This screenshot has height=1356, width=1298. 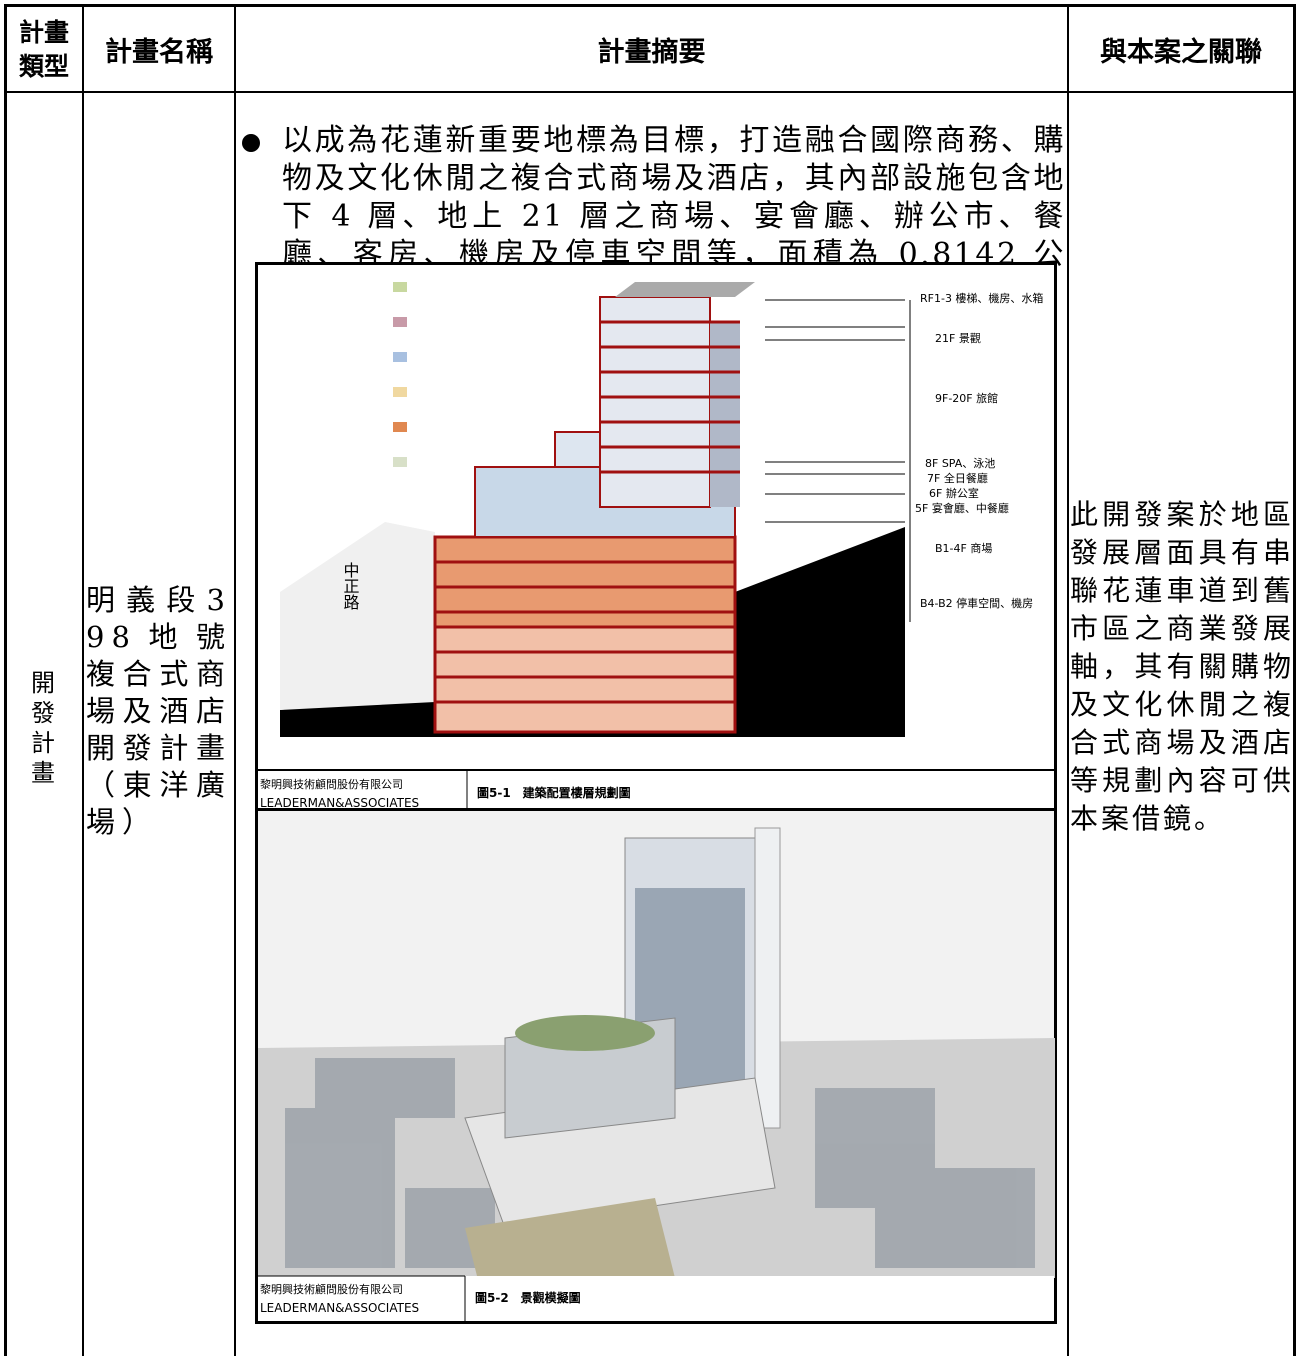 I want to click on surrounding-buildings, so click(x=660, y=1163).